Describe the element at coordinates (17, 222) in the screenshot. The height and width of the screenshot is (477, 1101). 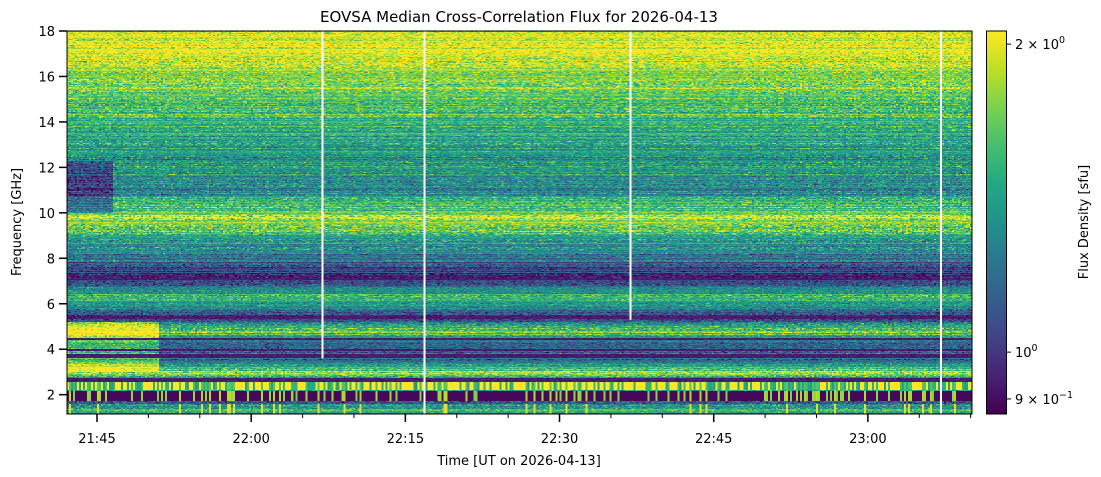
I see `y-axis-label: Frequency [GHz]` at that location.